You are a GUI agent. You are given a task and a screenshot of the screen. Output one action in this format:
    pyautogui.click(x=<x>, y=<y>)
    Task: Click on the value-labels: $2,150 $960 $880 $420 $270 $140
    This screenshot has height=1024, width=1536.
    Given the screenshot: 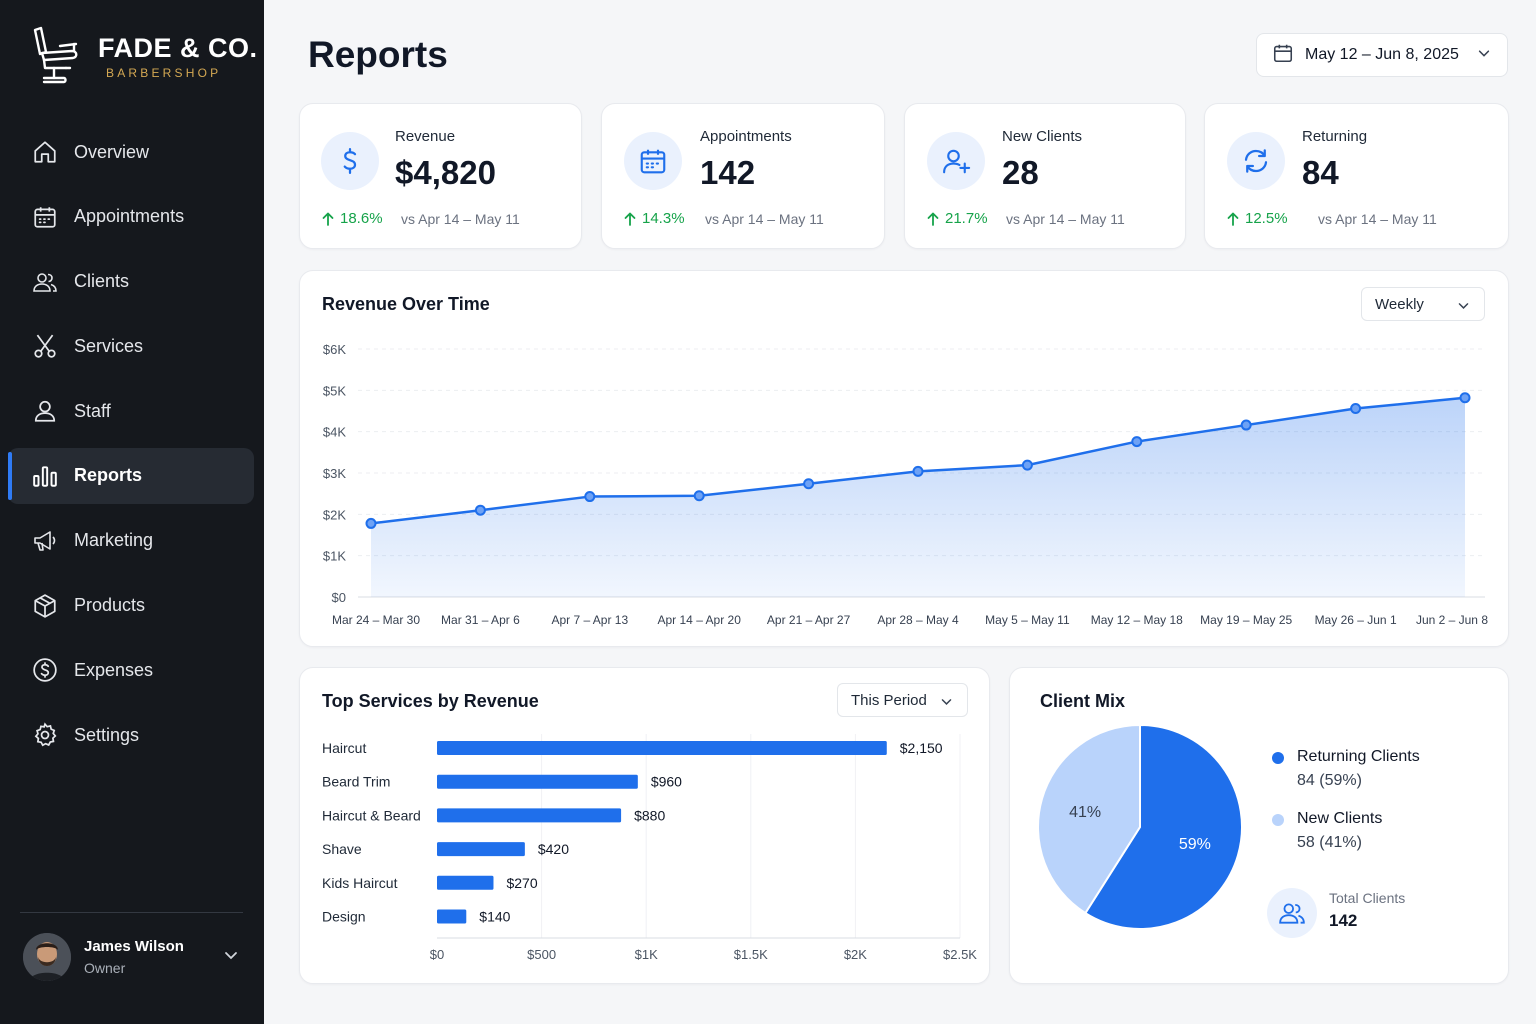 What is the action you would take?
    pyautogui.click(x=711, y=832)
    